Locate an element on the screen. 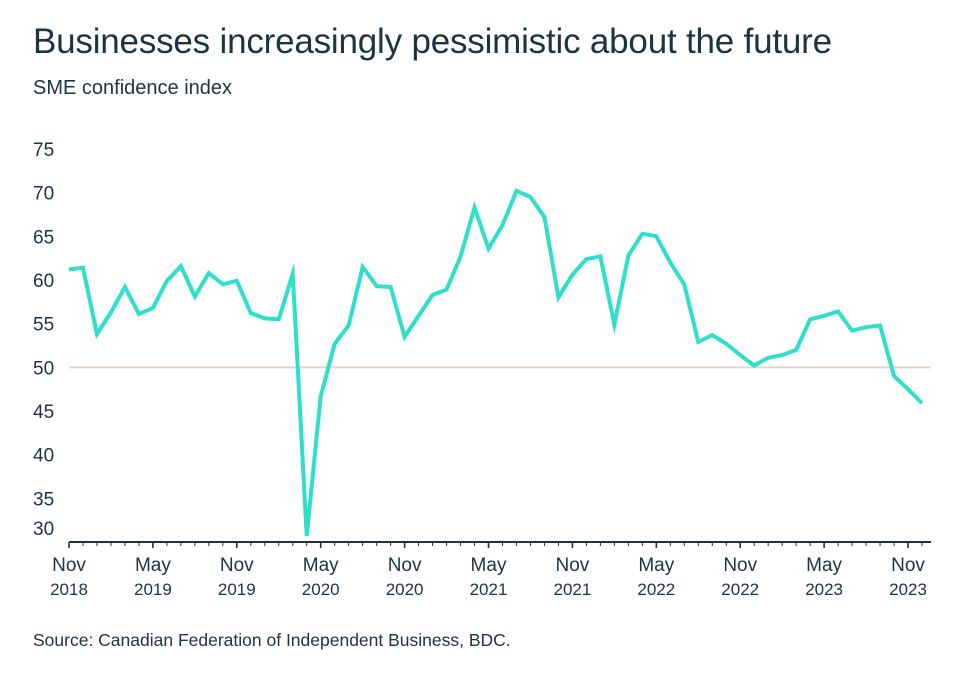 This screenshot has height=687, width=960. y-tick-label: 70 is located at coordinates (43, 194).